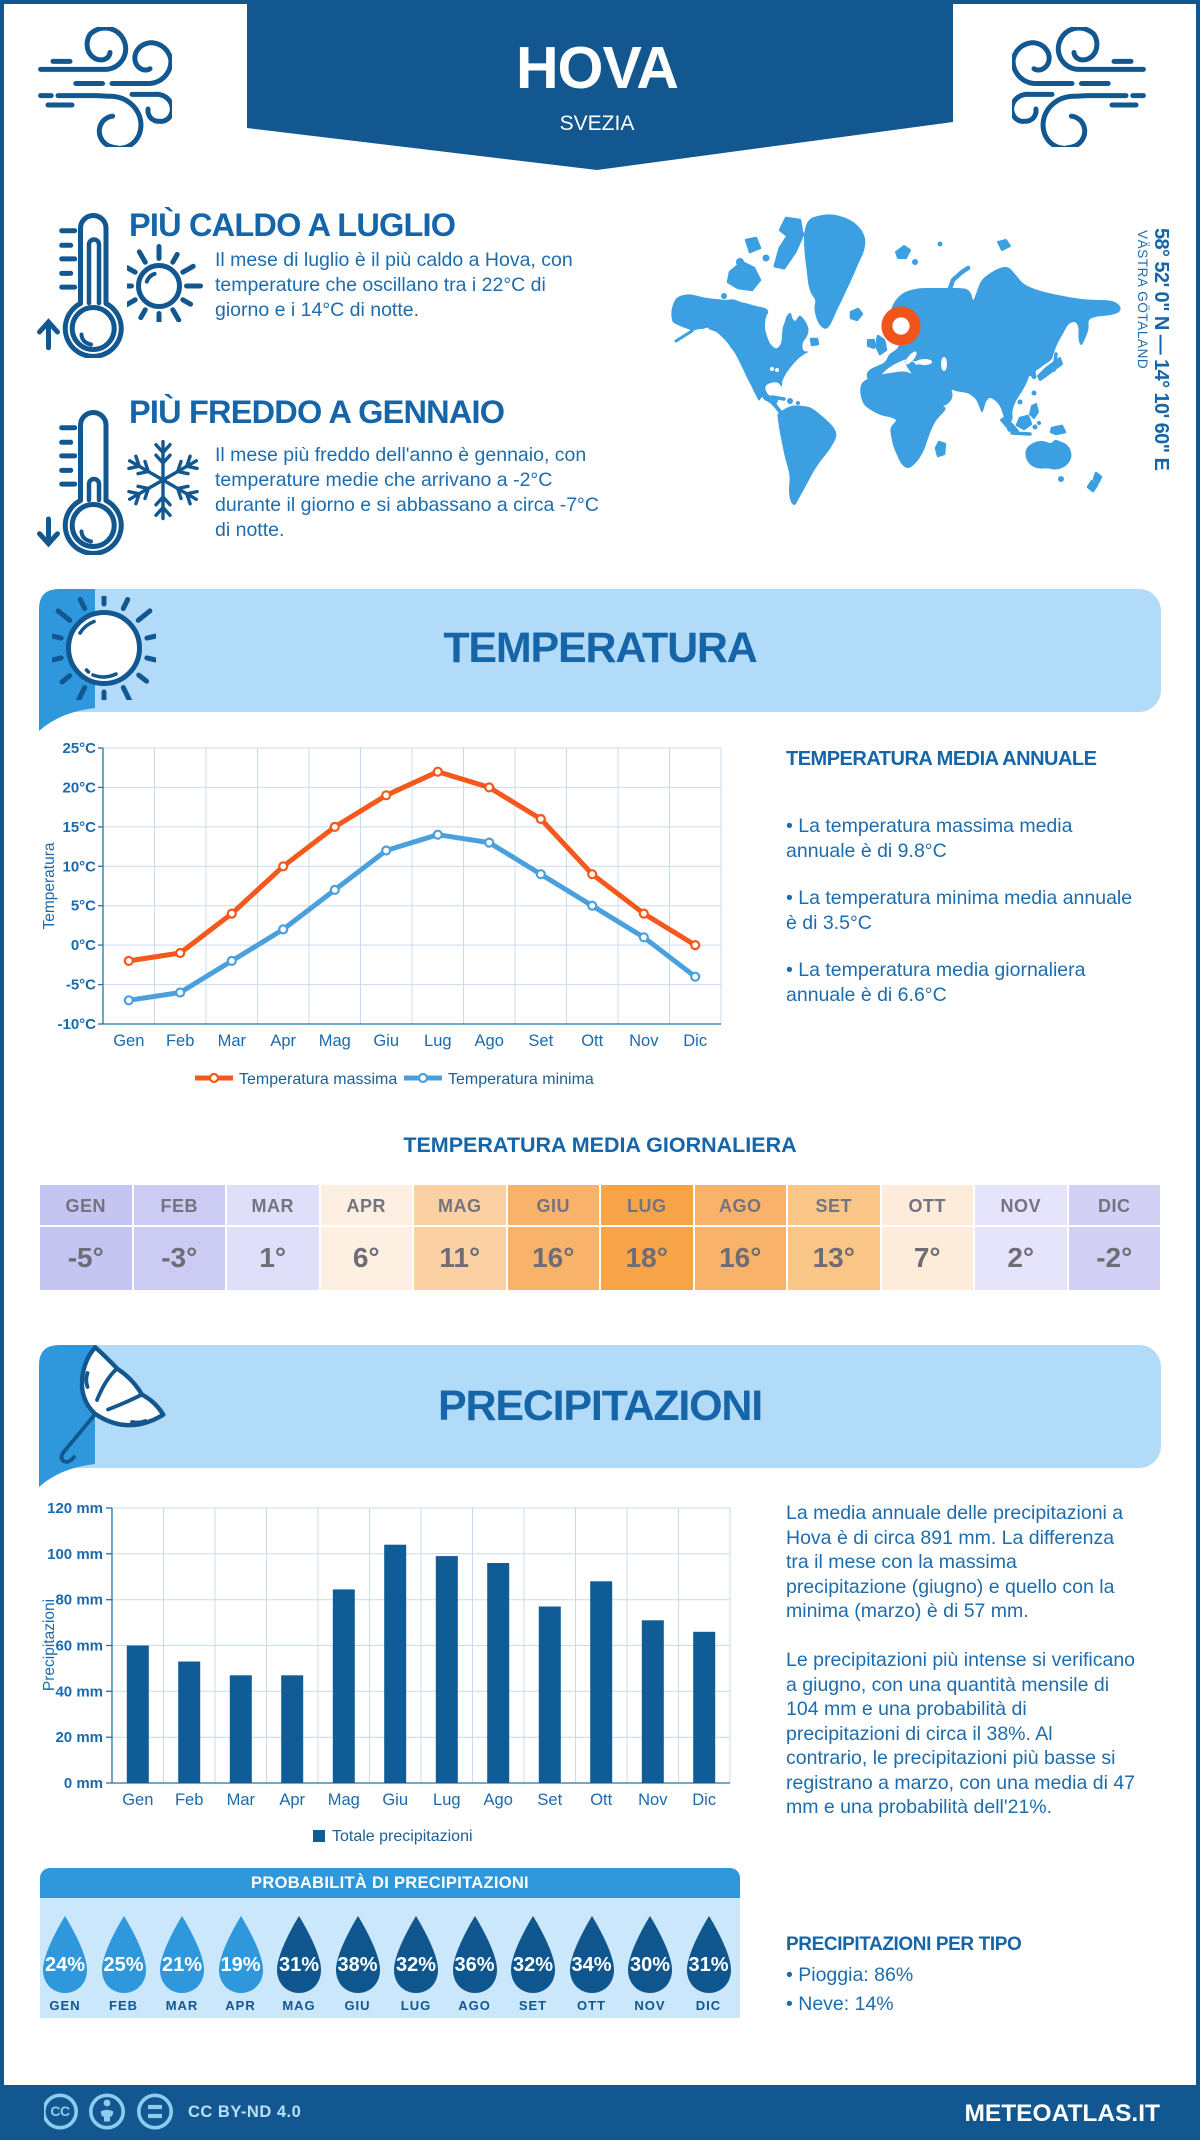 The image size is (1200, 2140). I want to click on svg-text: 25°C, so click(79, 748).